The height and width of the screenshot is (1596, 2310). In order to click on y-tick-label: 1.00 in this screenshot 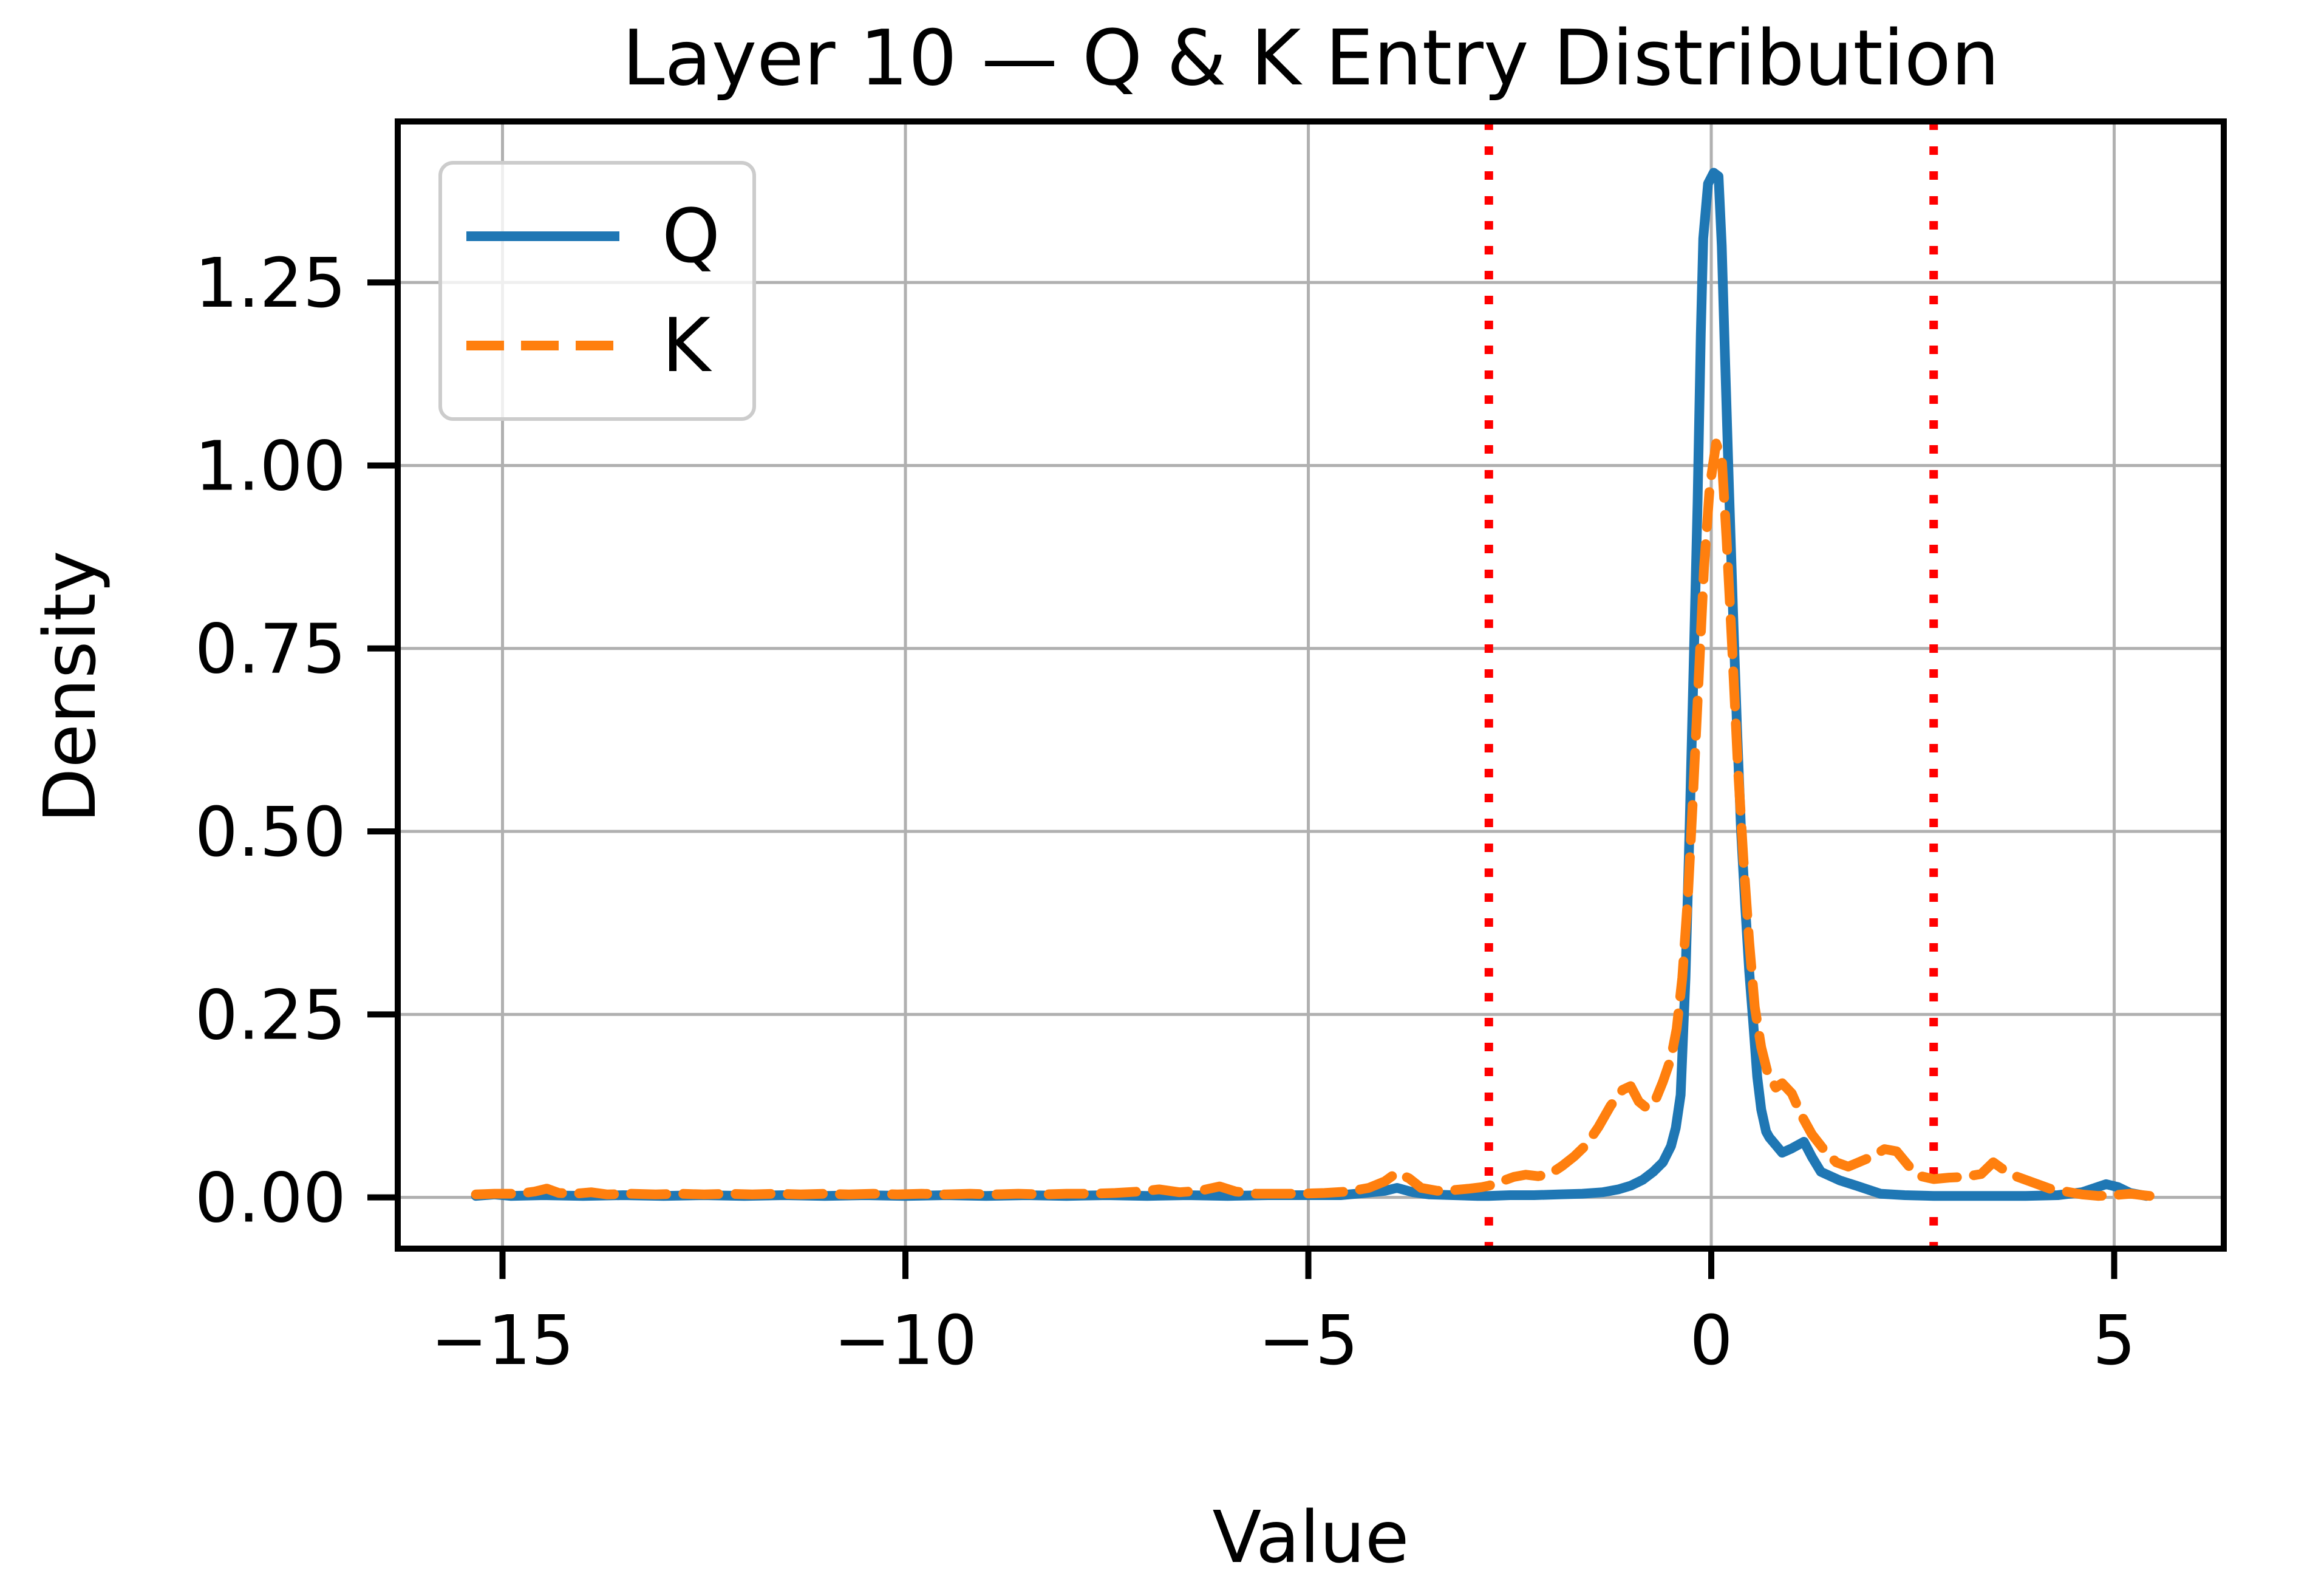, I will do `click(271, 467)`.